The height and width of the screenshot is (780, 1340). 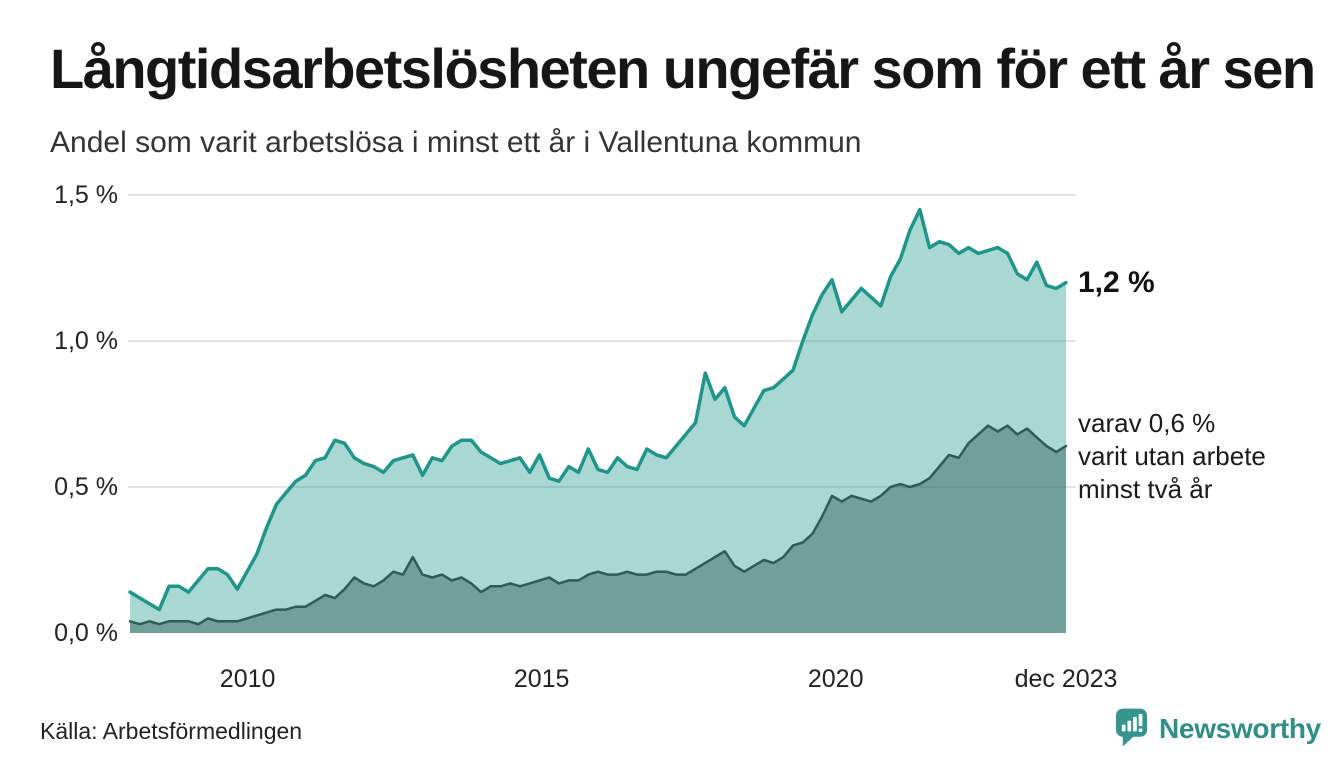 I want to click on x-axis-label: dec 2023, so click(x=1066, y=679).